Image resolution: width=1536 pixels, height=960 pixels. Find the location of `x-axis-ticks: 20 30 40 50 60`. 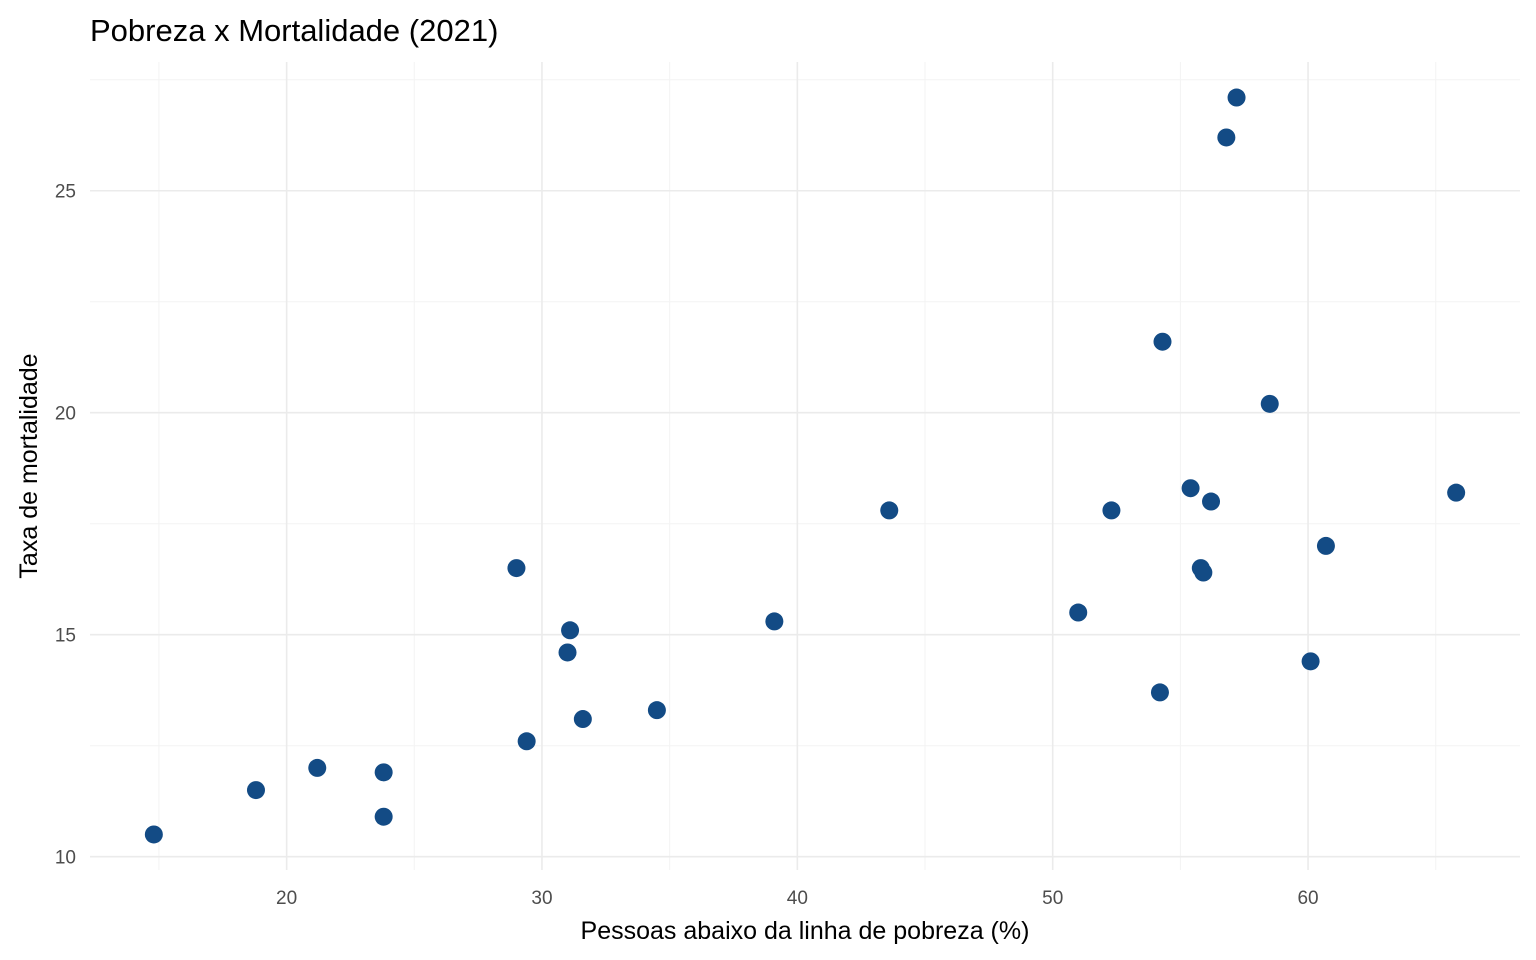

x-axis-ticks: 20 30 40 50 60 is located at coordinates (797, 898).